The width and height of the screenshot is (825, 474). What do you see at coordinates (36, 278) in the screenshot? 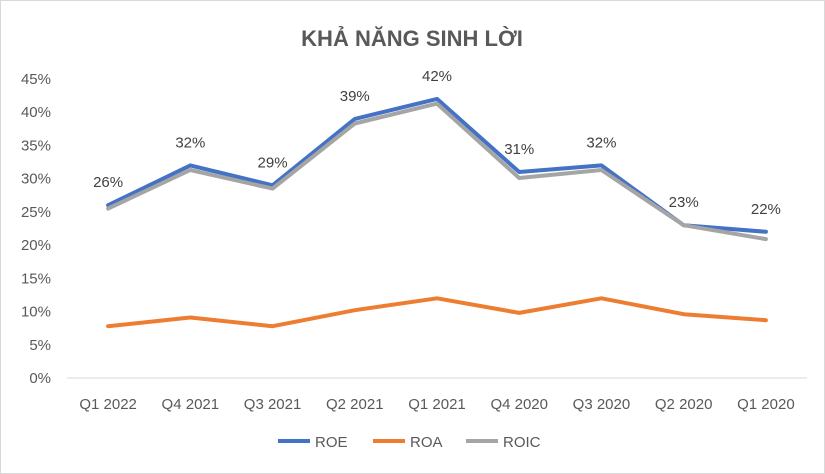
I see `y-tick-label: 15%` at bounding box center [36, 278].